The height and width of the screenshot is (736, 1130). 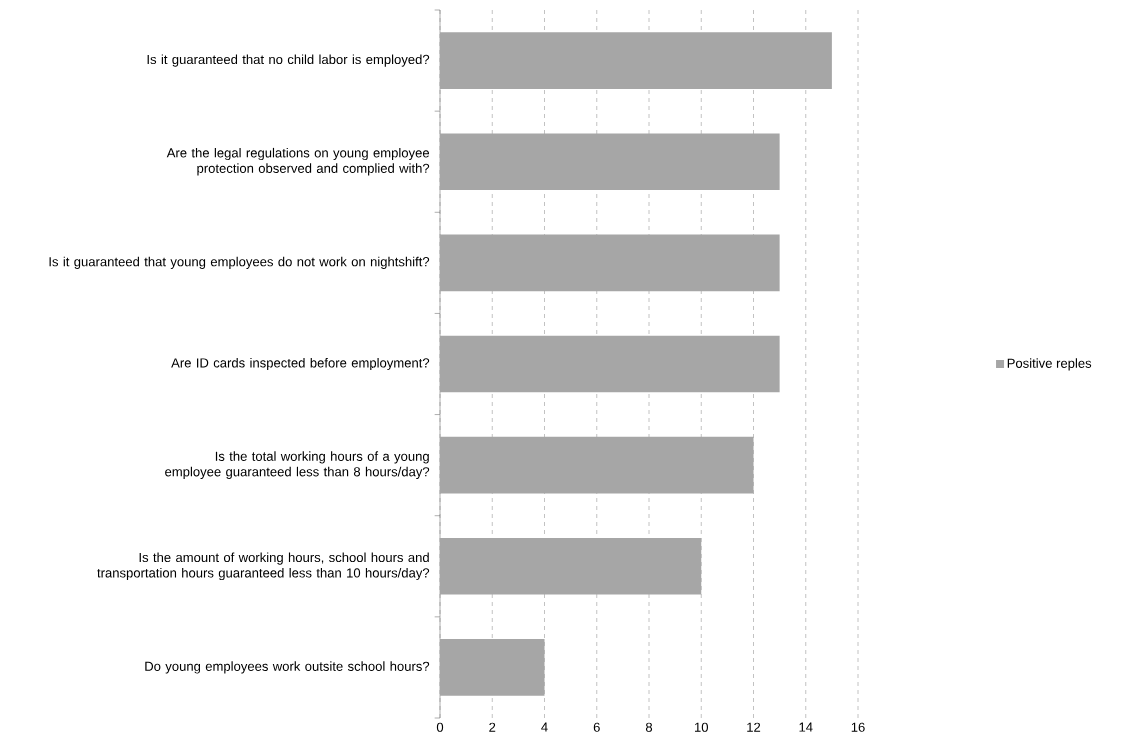 I want to click on x-tick-label: 2, so click(x=492, y=727).